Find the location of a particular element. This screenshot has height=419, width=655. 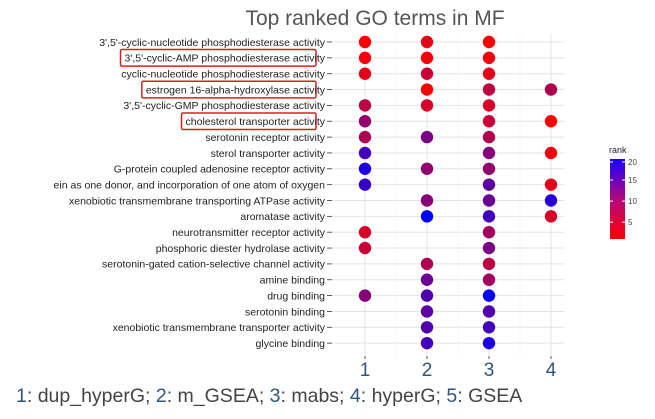

y-label-neurotransmitter-receptor-activity: neurotransmitter receptor activity is located at coordinates (249, 233).